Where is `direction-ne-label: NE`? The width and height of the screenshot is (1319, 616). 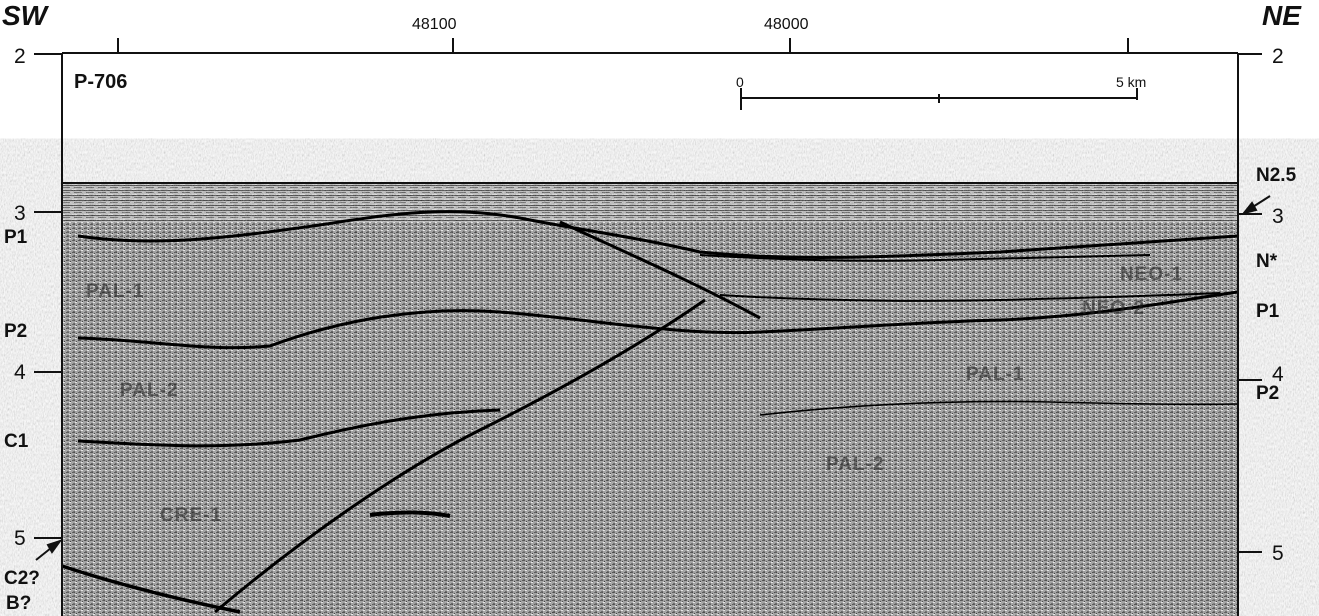 direction-ne-label: NE is located at coordinates (1281, 16).